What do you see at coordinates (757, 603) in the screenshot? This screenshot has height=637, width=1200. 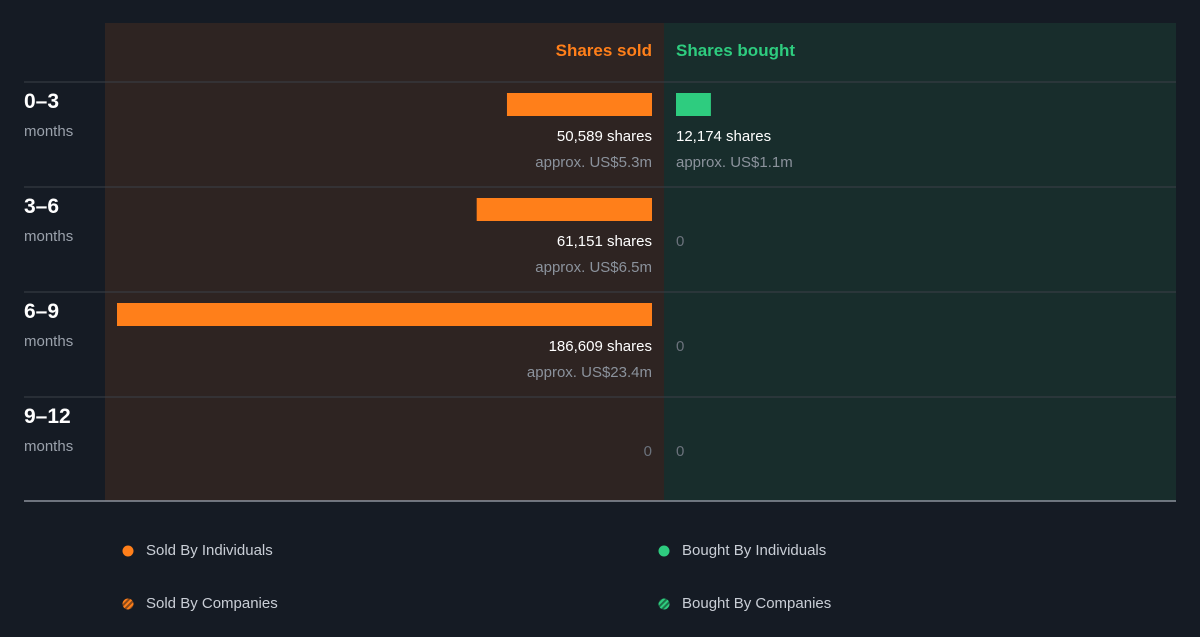 I see `legend-bought-companies: Bought By Companies` at bounding box center [757, 603].